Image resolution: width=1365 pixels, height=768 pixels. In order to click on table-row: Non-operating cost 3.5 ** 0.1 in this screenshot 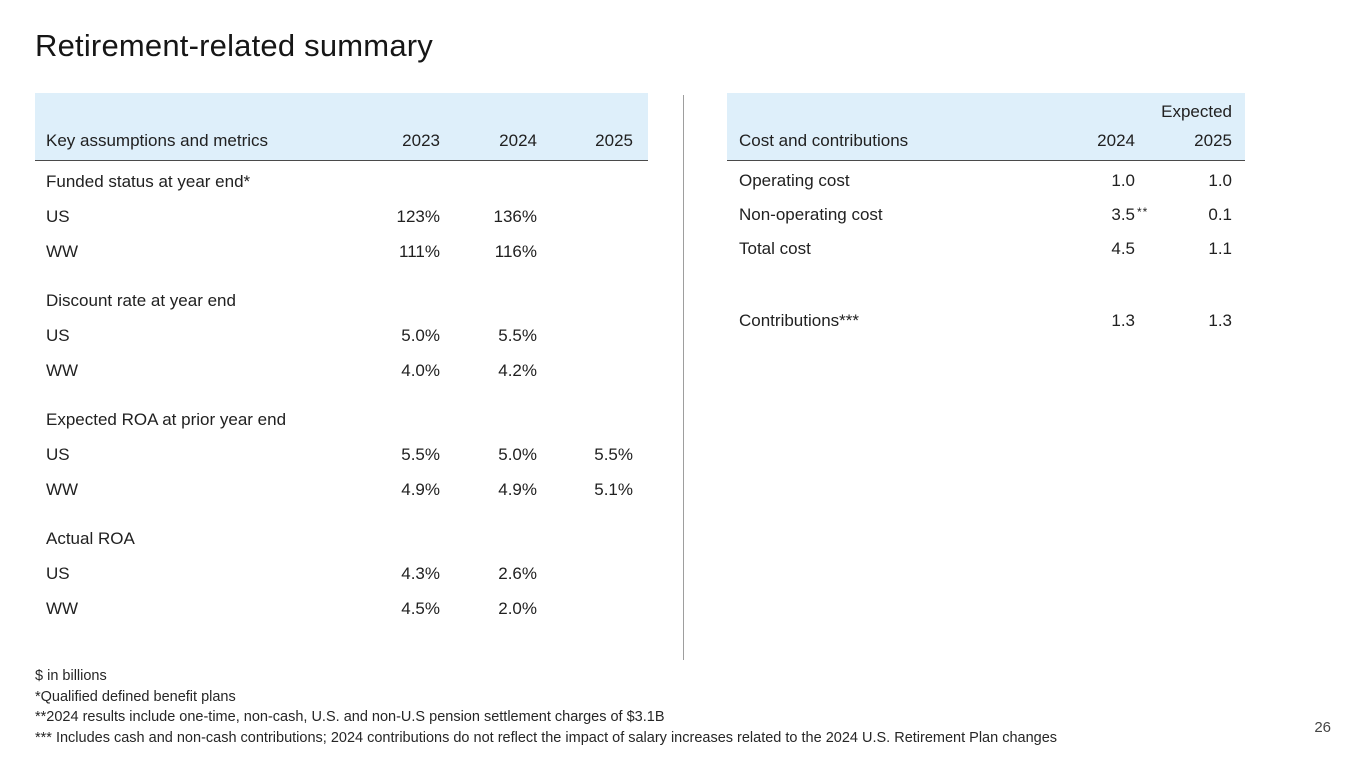, I will do `click(985, 215)`.